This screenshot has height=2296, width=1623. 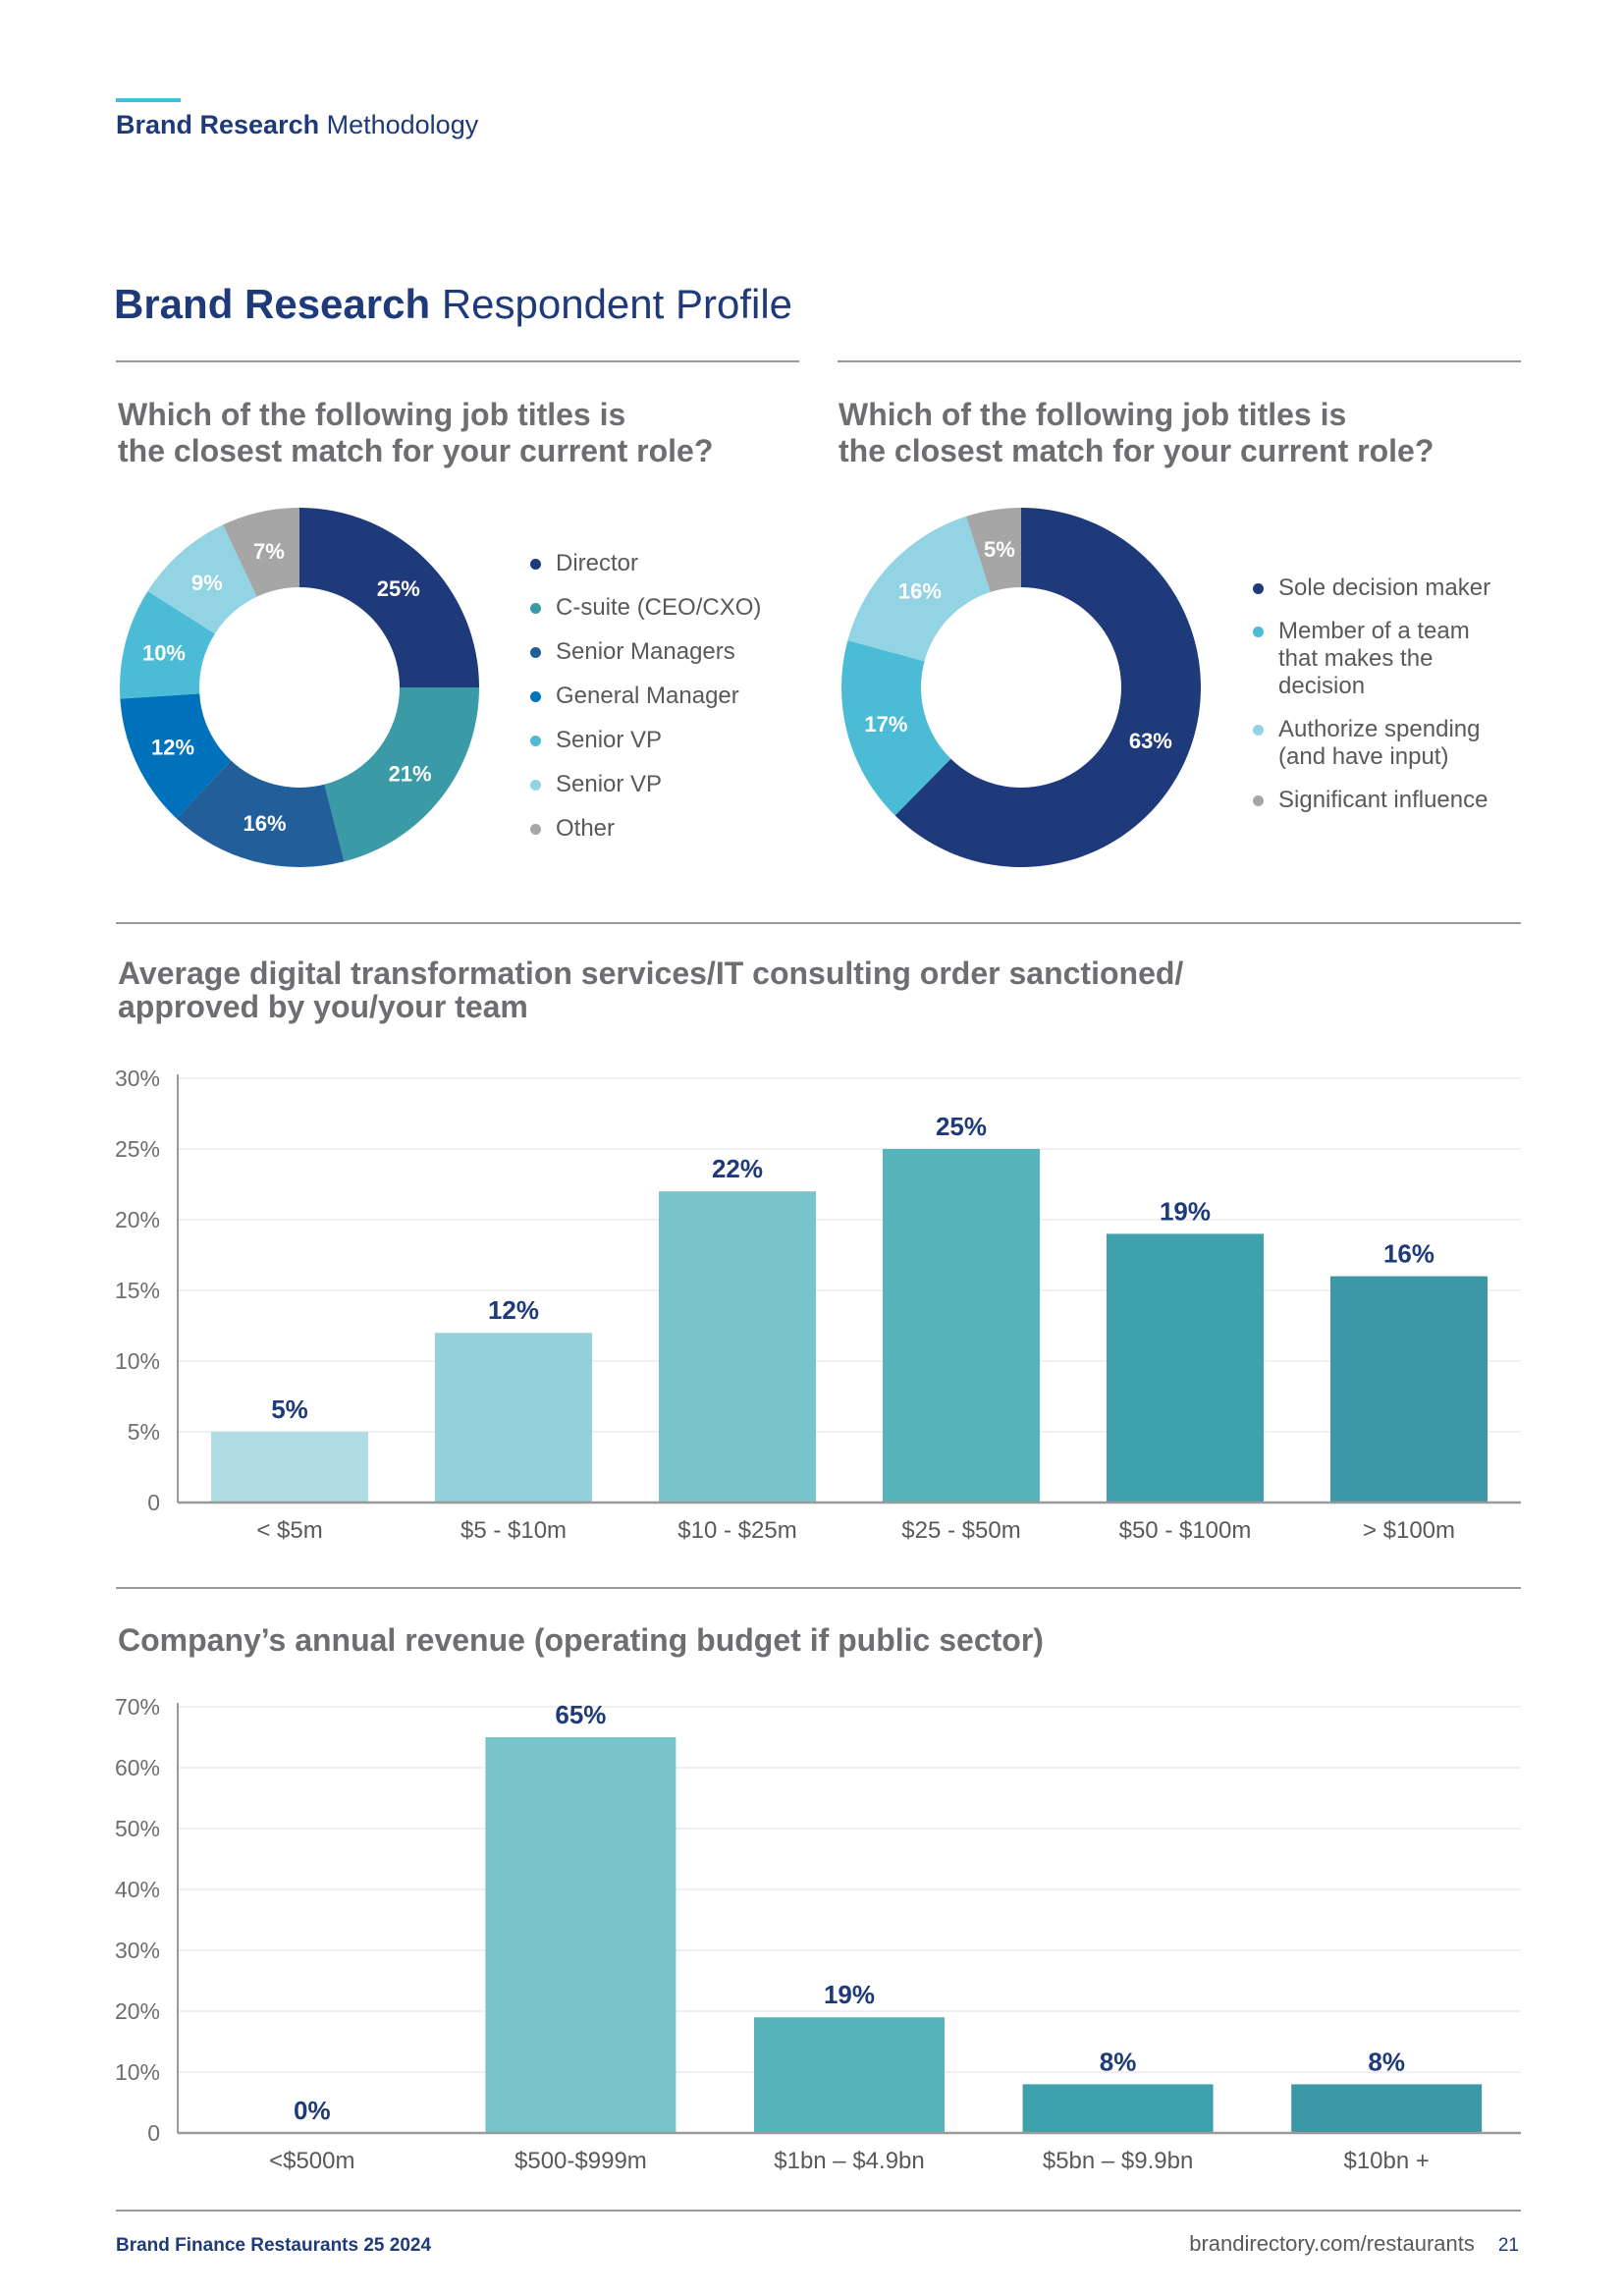 What do you see at coordinates (164, 653) in the screenshot?
I see `slice-value-label: 10%` at bounding box center [164, 653].